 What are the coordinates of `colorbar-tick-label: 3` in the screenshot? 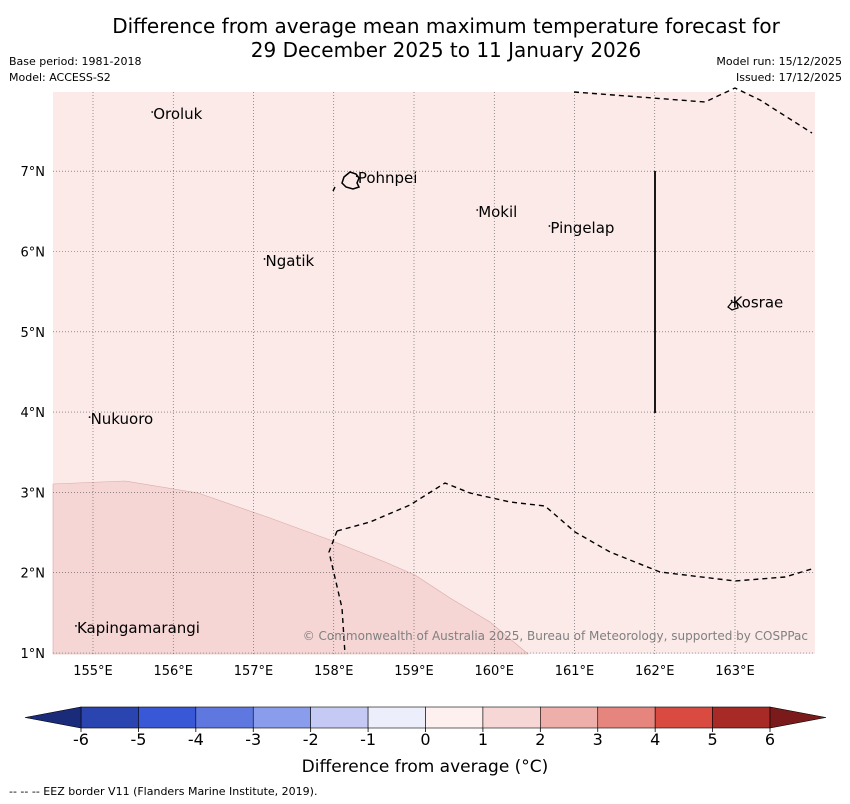 It's located at (598, 739).